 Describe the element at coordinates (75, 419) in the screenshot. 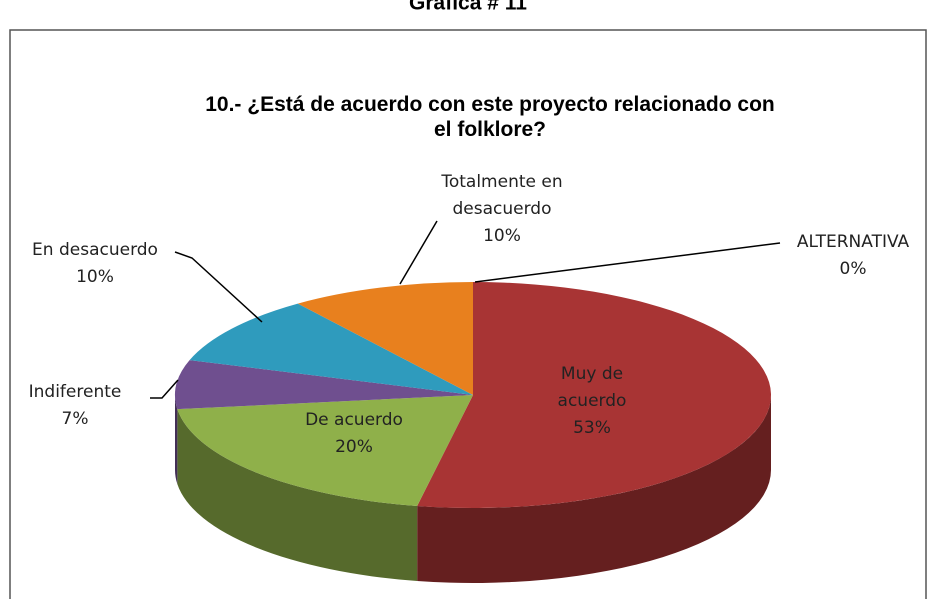

I see `value-label: 7%` at that location.